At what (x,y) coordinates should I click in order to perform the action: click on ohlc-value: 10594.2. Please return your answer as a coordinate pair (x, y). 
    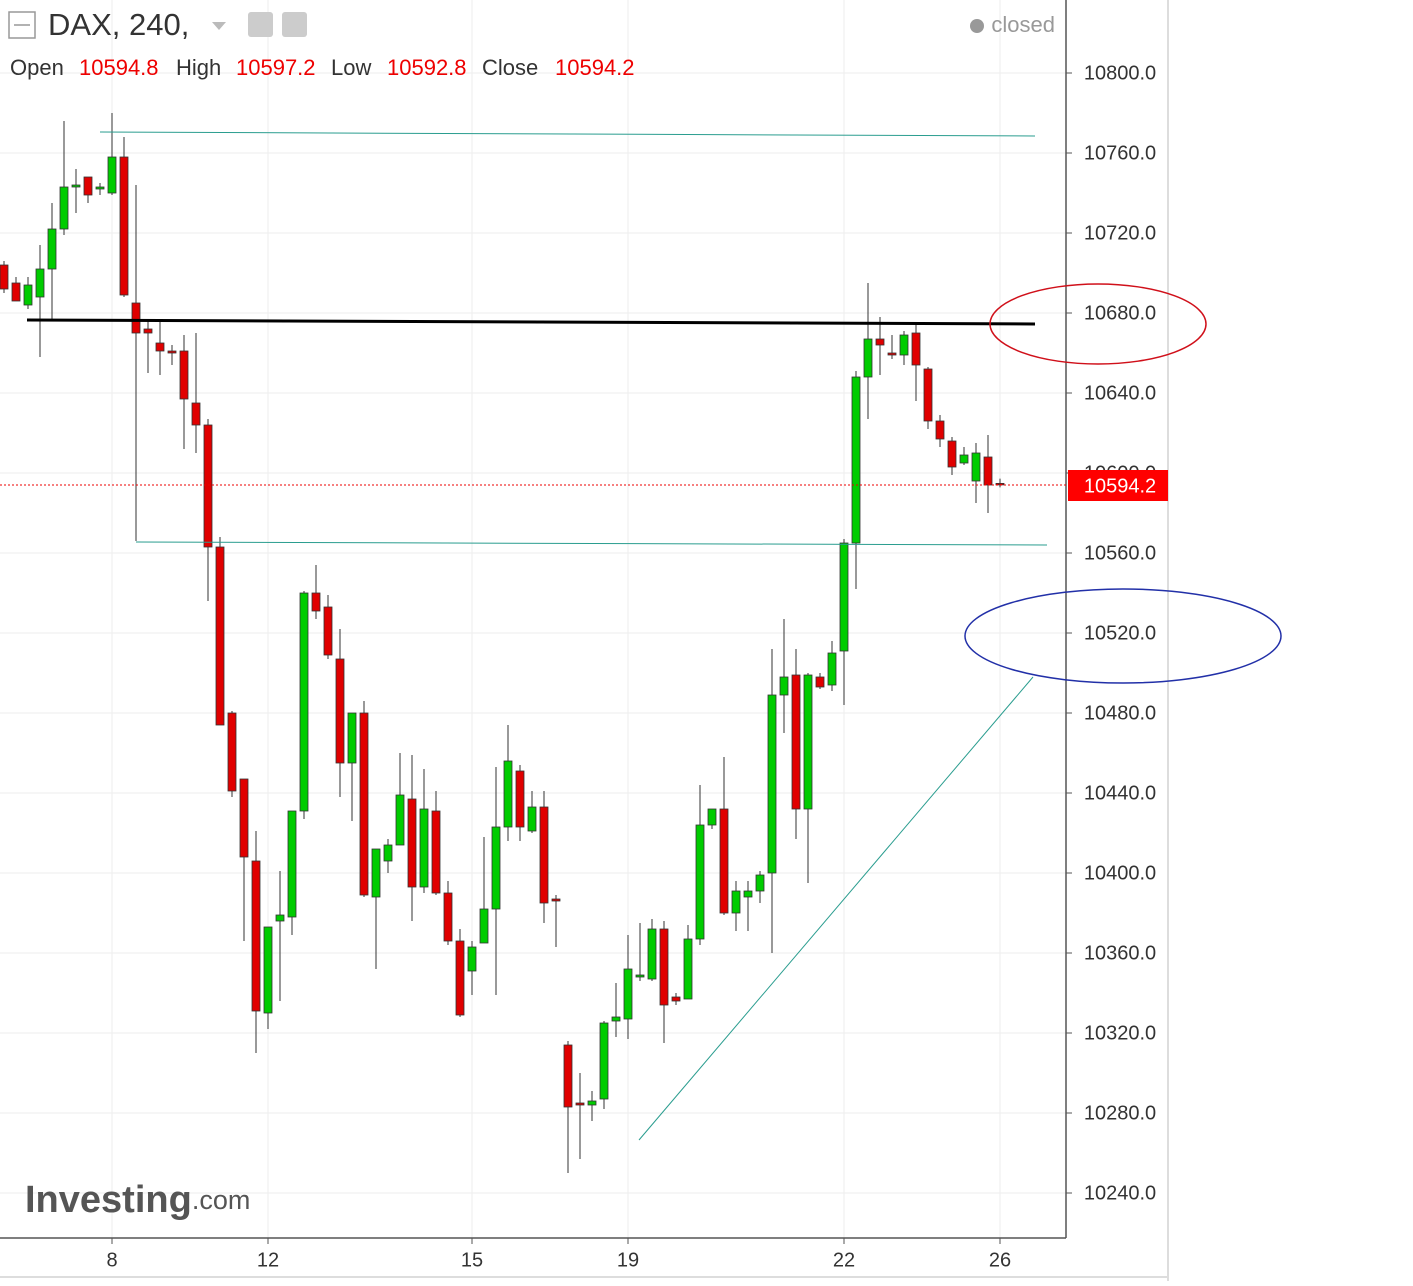
    Looking at the image, I should click on (595, 67).